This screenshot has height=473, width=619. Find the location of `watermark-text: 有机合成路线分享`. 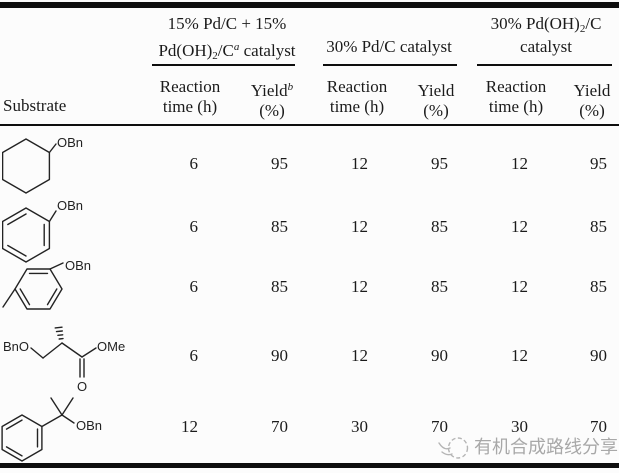

watermark-text: 有机合成路线分享 is located at coordinates (546, 447).